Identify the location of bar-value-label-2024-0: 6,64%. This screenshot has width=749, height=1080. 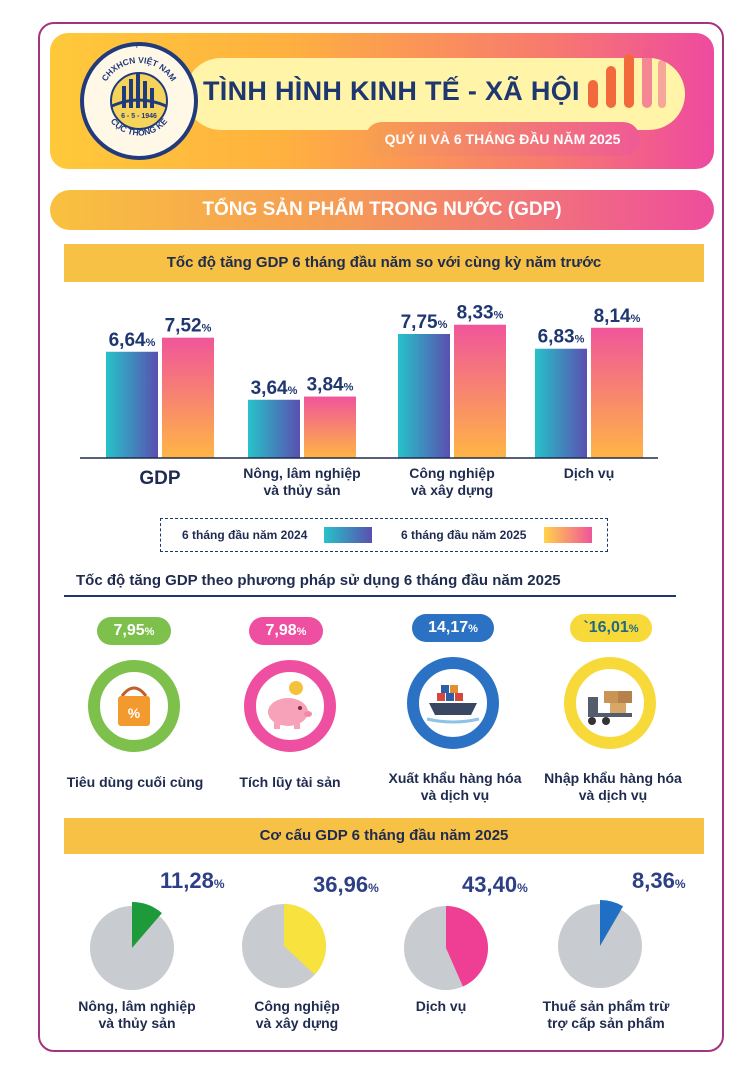
(132, 340).